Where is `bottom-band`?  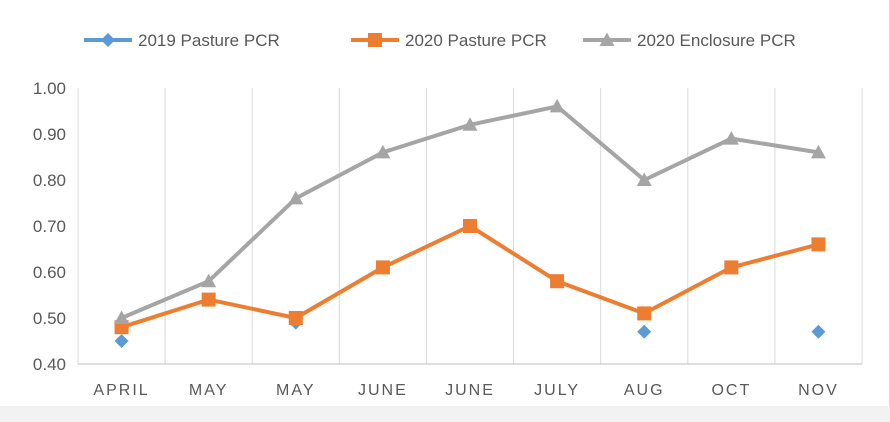
bottom-band is located at coordinates (445, 414).